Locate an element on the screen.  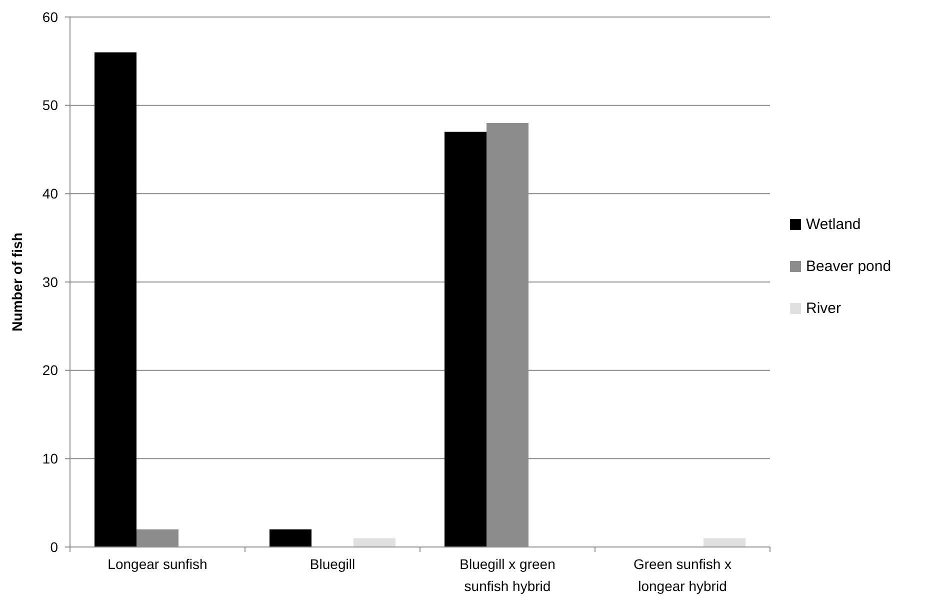
y-tick-label: 0 is located at coordinates (54, 546).